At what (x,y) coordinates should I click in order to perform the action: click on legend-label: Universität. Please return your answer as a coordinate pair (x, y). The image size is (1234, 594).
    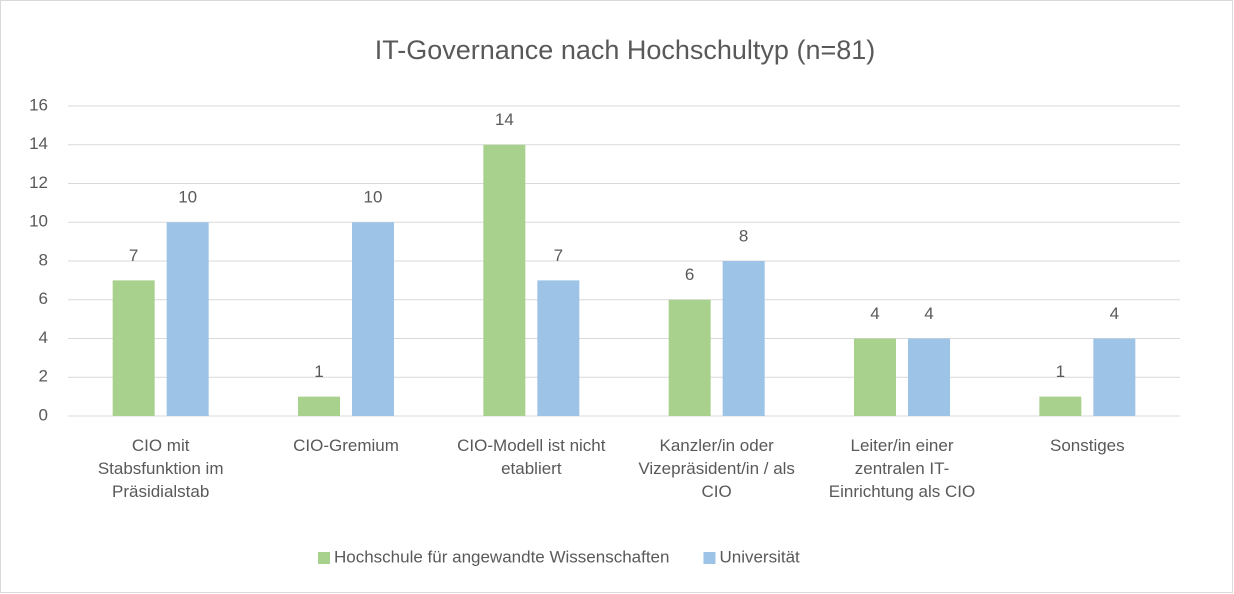
    Looking at the image, I should click on (759, 556).